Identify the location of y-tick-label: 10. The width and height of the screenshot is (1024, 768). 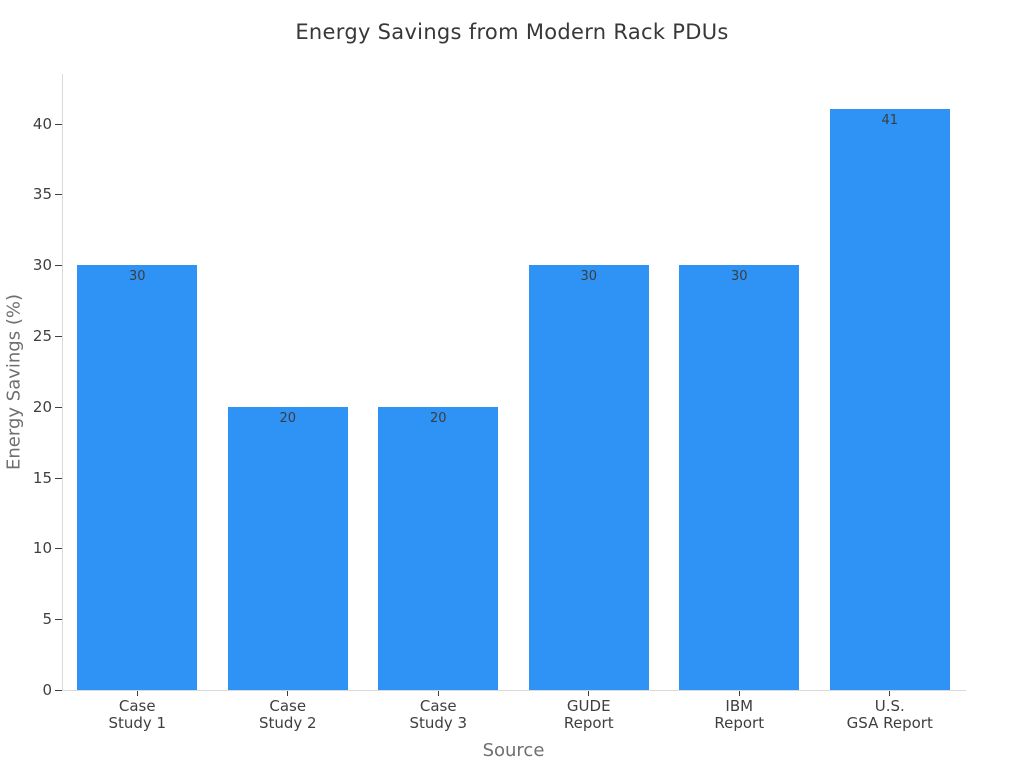
(42, 548).